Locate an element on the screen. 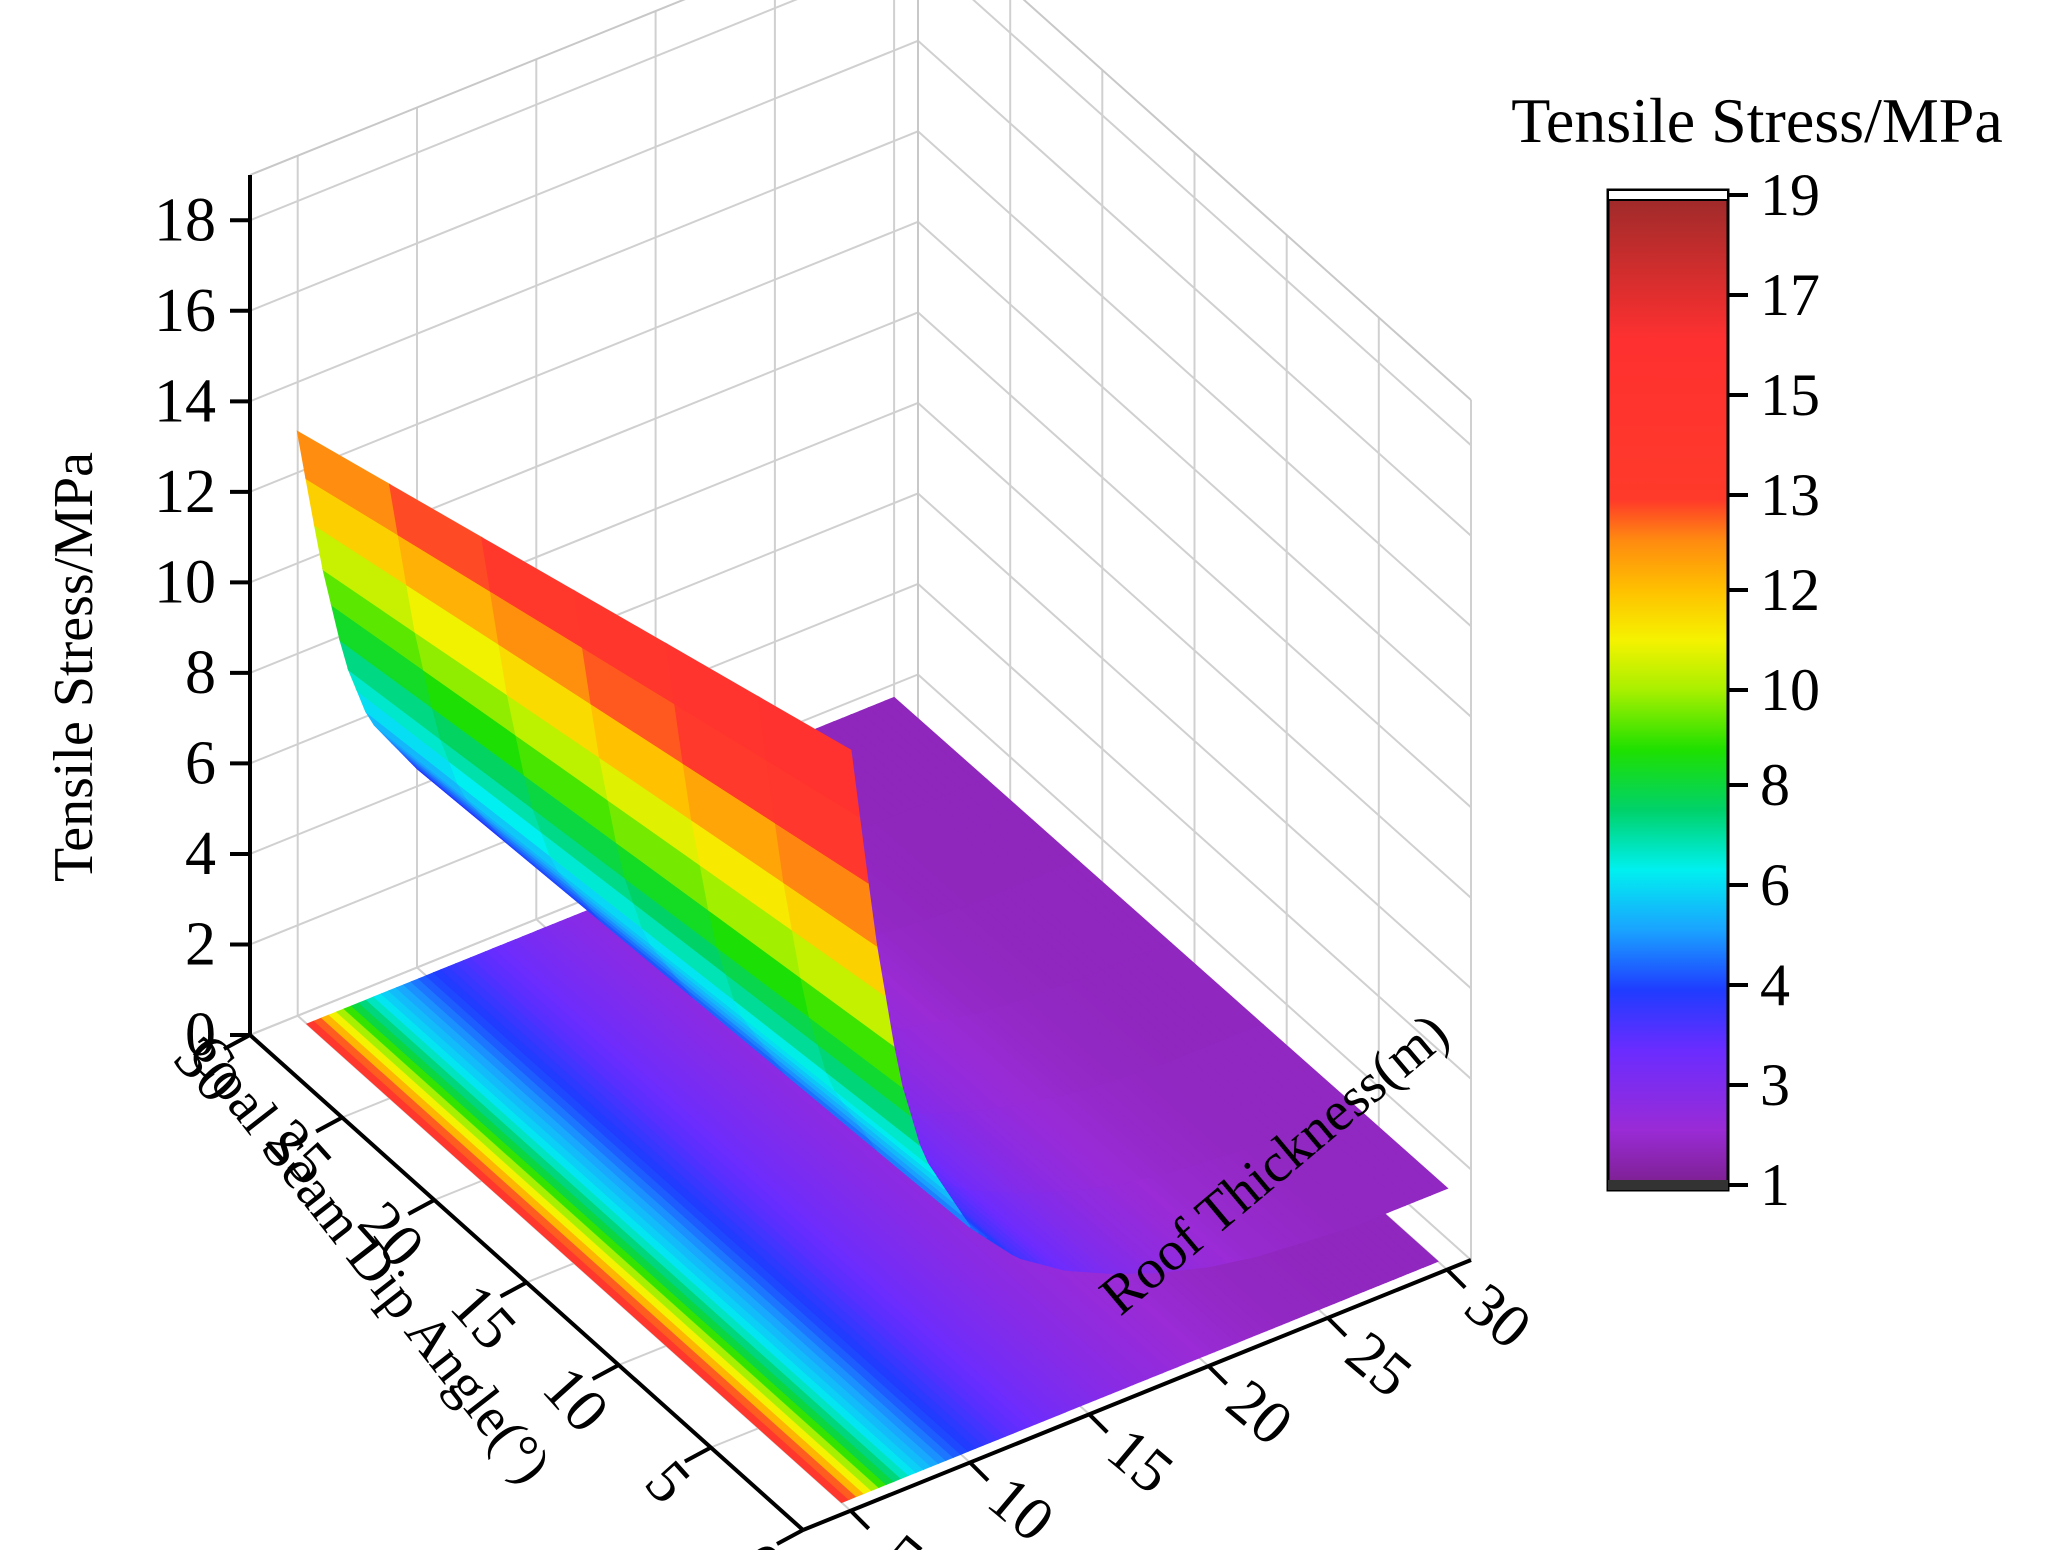  x-tick-label: 30 is located at coordinates (1497, 1316).